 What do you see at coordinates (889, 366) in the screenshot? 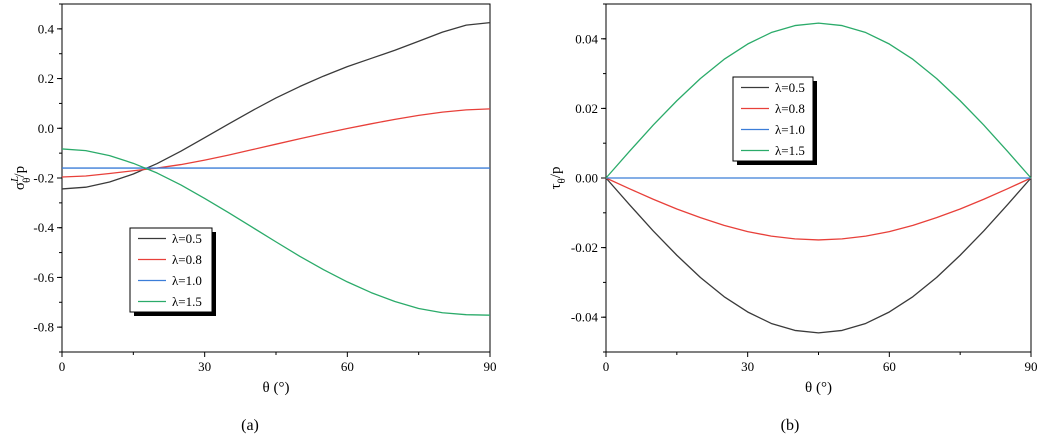
I see `x-tick-label-b: 60` at bounding box center [889, 366].